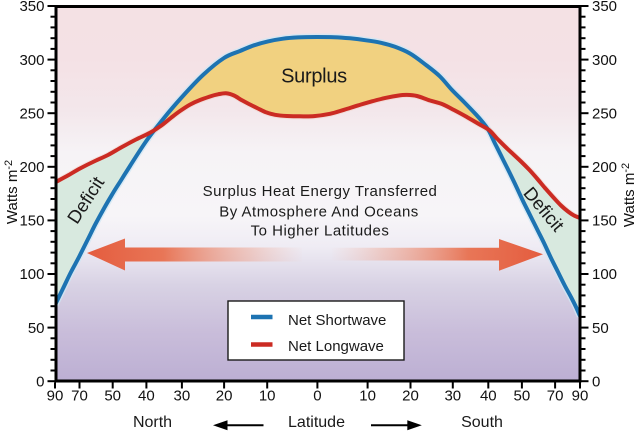 The height and width of the screenshot is (436, 638). I want to click on svg-text: By Atmosphere And Oceans, so click(319, 212).